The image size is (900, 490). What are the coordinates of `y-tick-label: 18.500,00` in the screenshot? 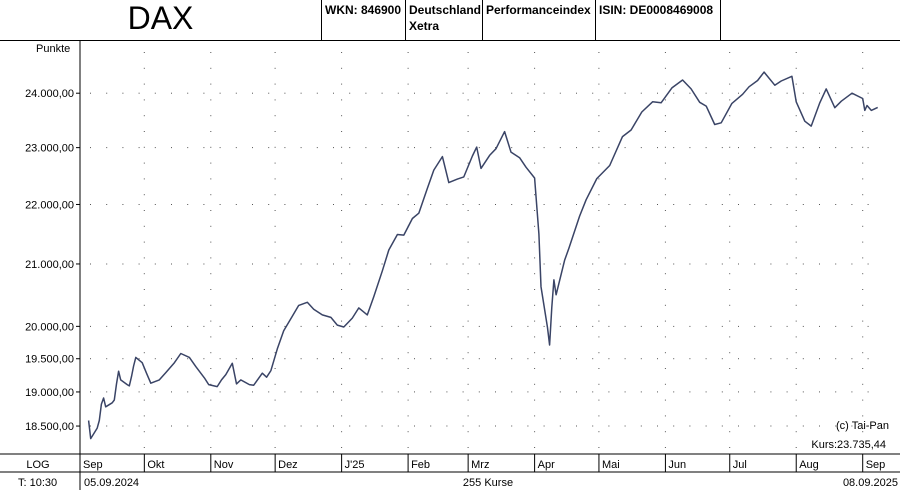 It's located at (49, 427).